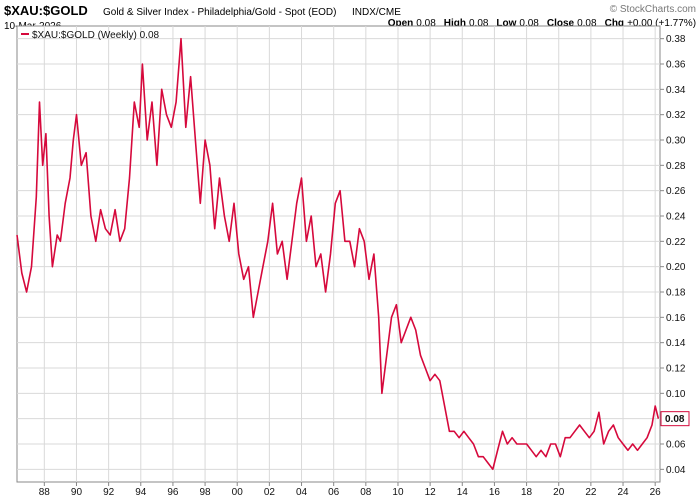  What do you see at coordinates (676, 115) in the screenshot?
I see `y-tick-label: 0.32` at bounding box center [676, 115].